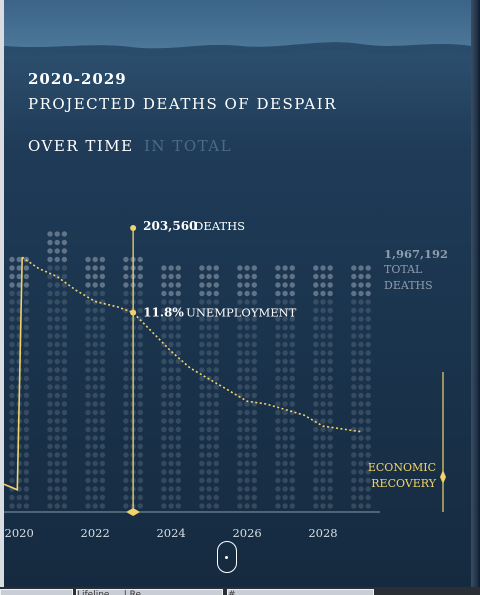  I want to click on total-deaths-label-line1: TOTAL, so click(403, 269).